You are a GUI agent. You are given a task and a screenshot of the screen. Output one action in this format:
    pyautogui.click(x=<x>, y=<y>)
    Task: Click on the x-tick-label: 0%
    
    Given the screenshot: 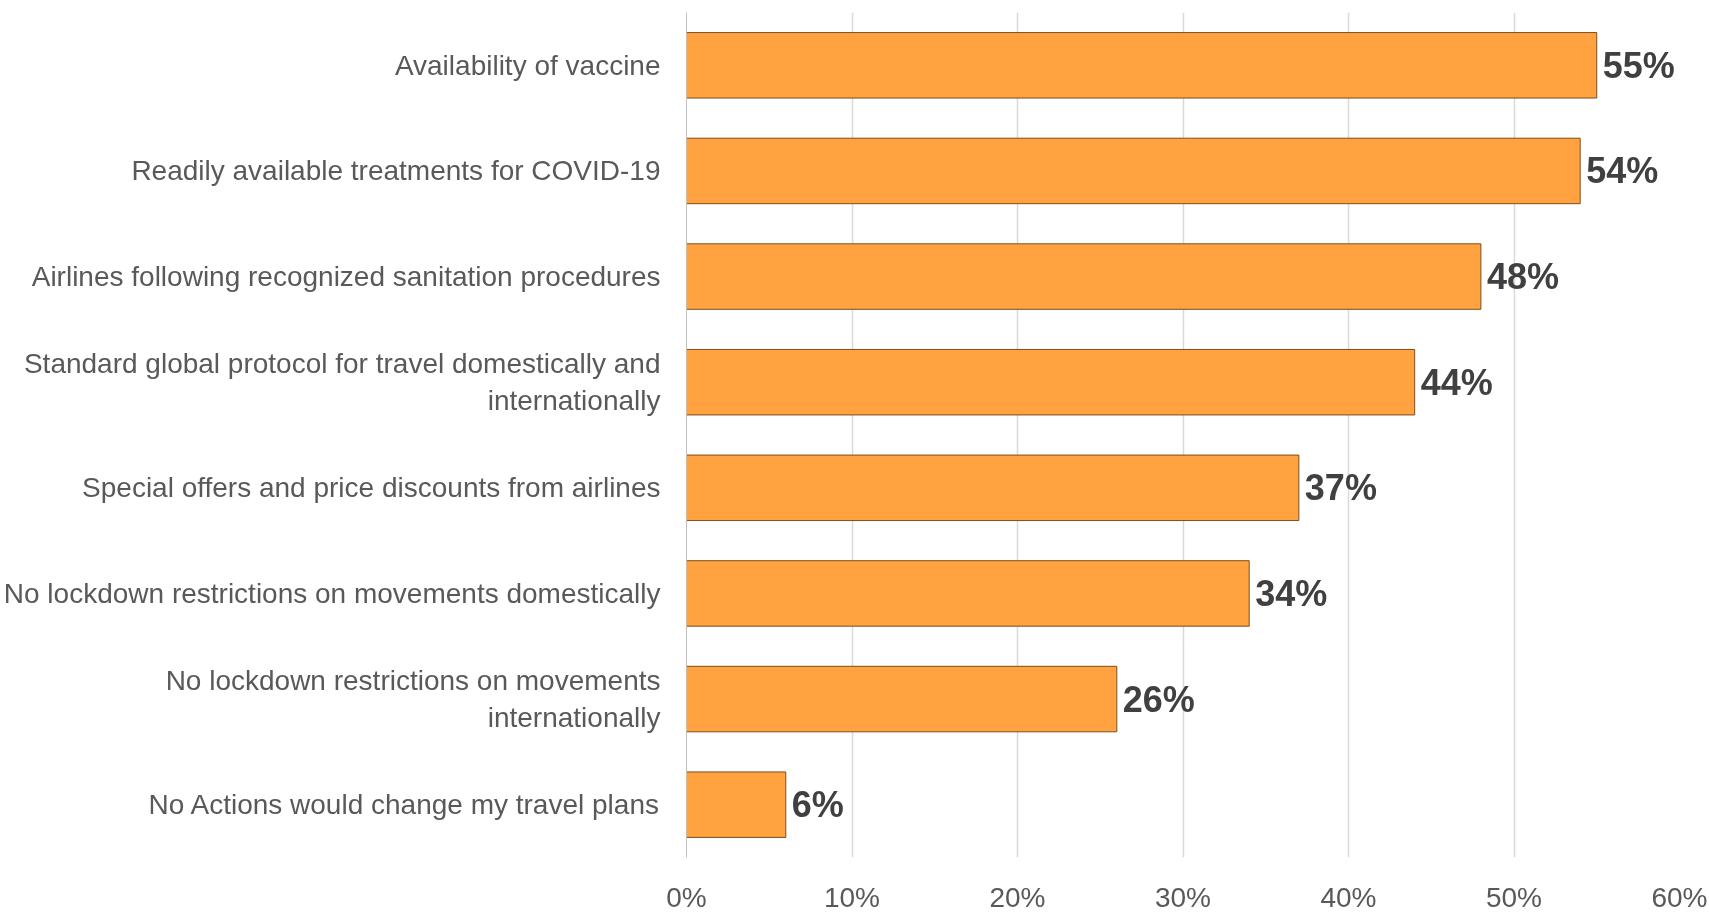 What is the action you would take?
    pyautogui.click(x=686, y=897)
    